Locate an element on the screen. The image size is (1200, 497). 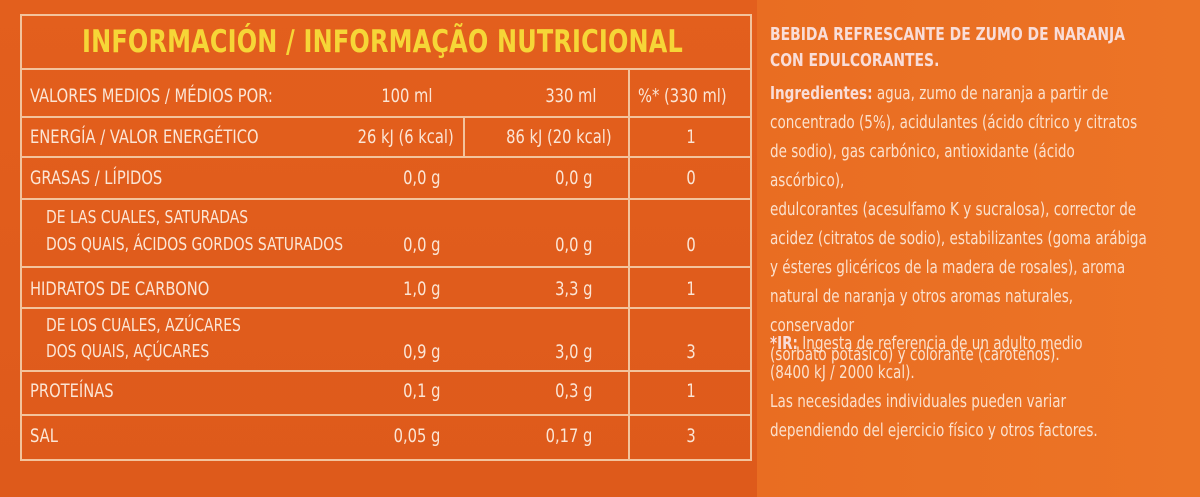
reference-label: *IR: is located at coordinates (784, 344).